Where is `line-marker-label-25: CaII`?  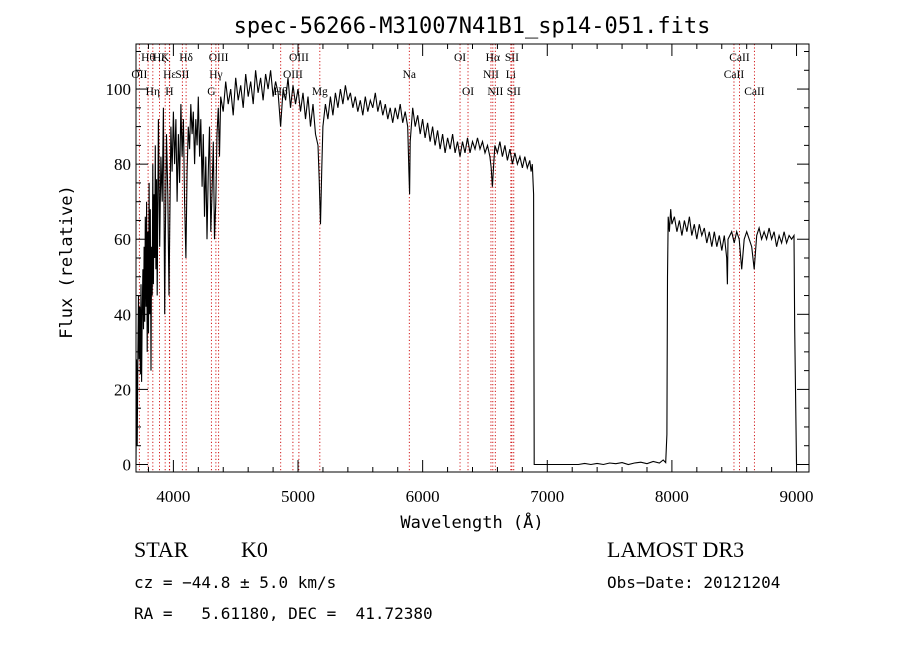
line-marker-label-25: CaII is located at coordinates (734, 75).